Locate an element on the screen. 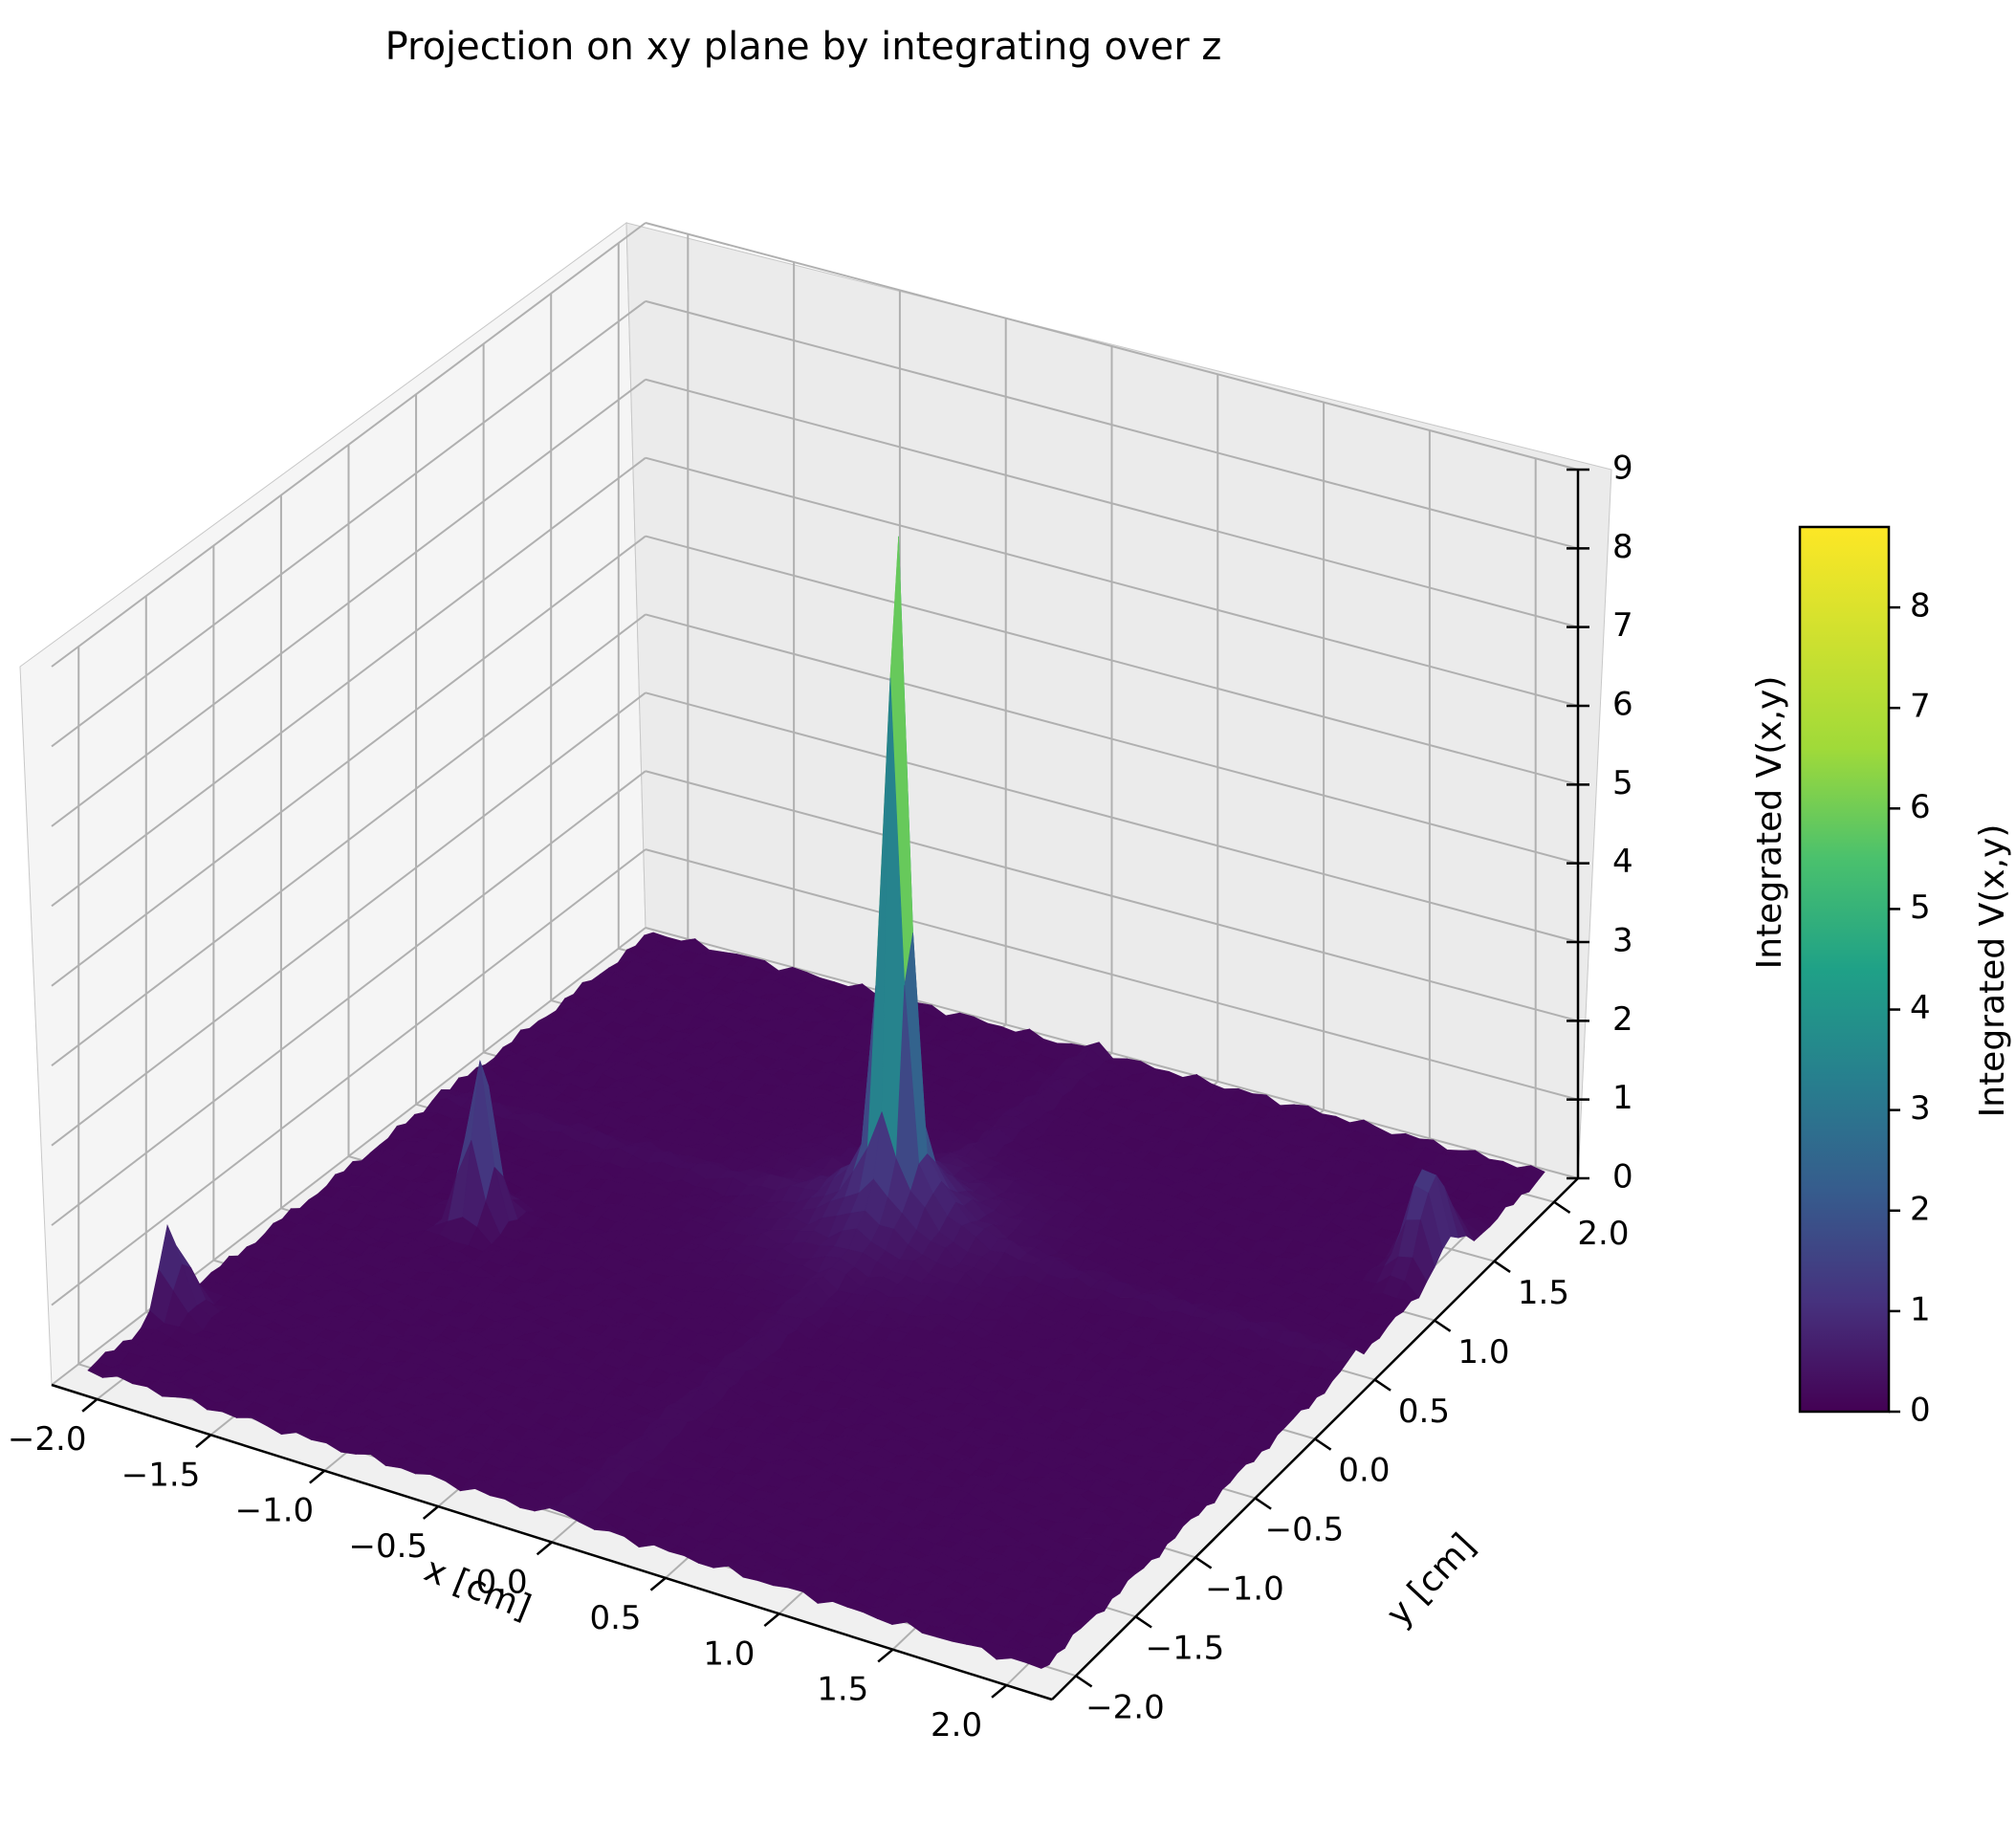 The height and width of the screenshot is (1843, 2016). colorbar-tick-label: 3 is located at coordinates (1920, 1108).